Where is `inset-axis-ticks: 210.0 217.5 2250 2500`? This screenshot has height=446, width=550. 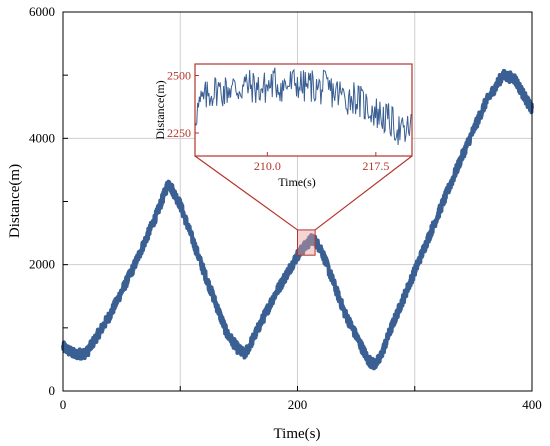 inset-axis-ticks: 210.0 217.5 2250 2500 is located at coordinates (278, 121).